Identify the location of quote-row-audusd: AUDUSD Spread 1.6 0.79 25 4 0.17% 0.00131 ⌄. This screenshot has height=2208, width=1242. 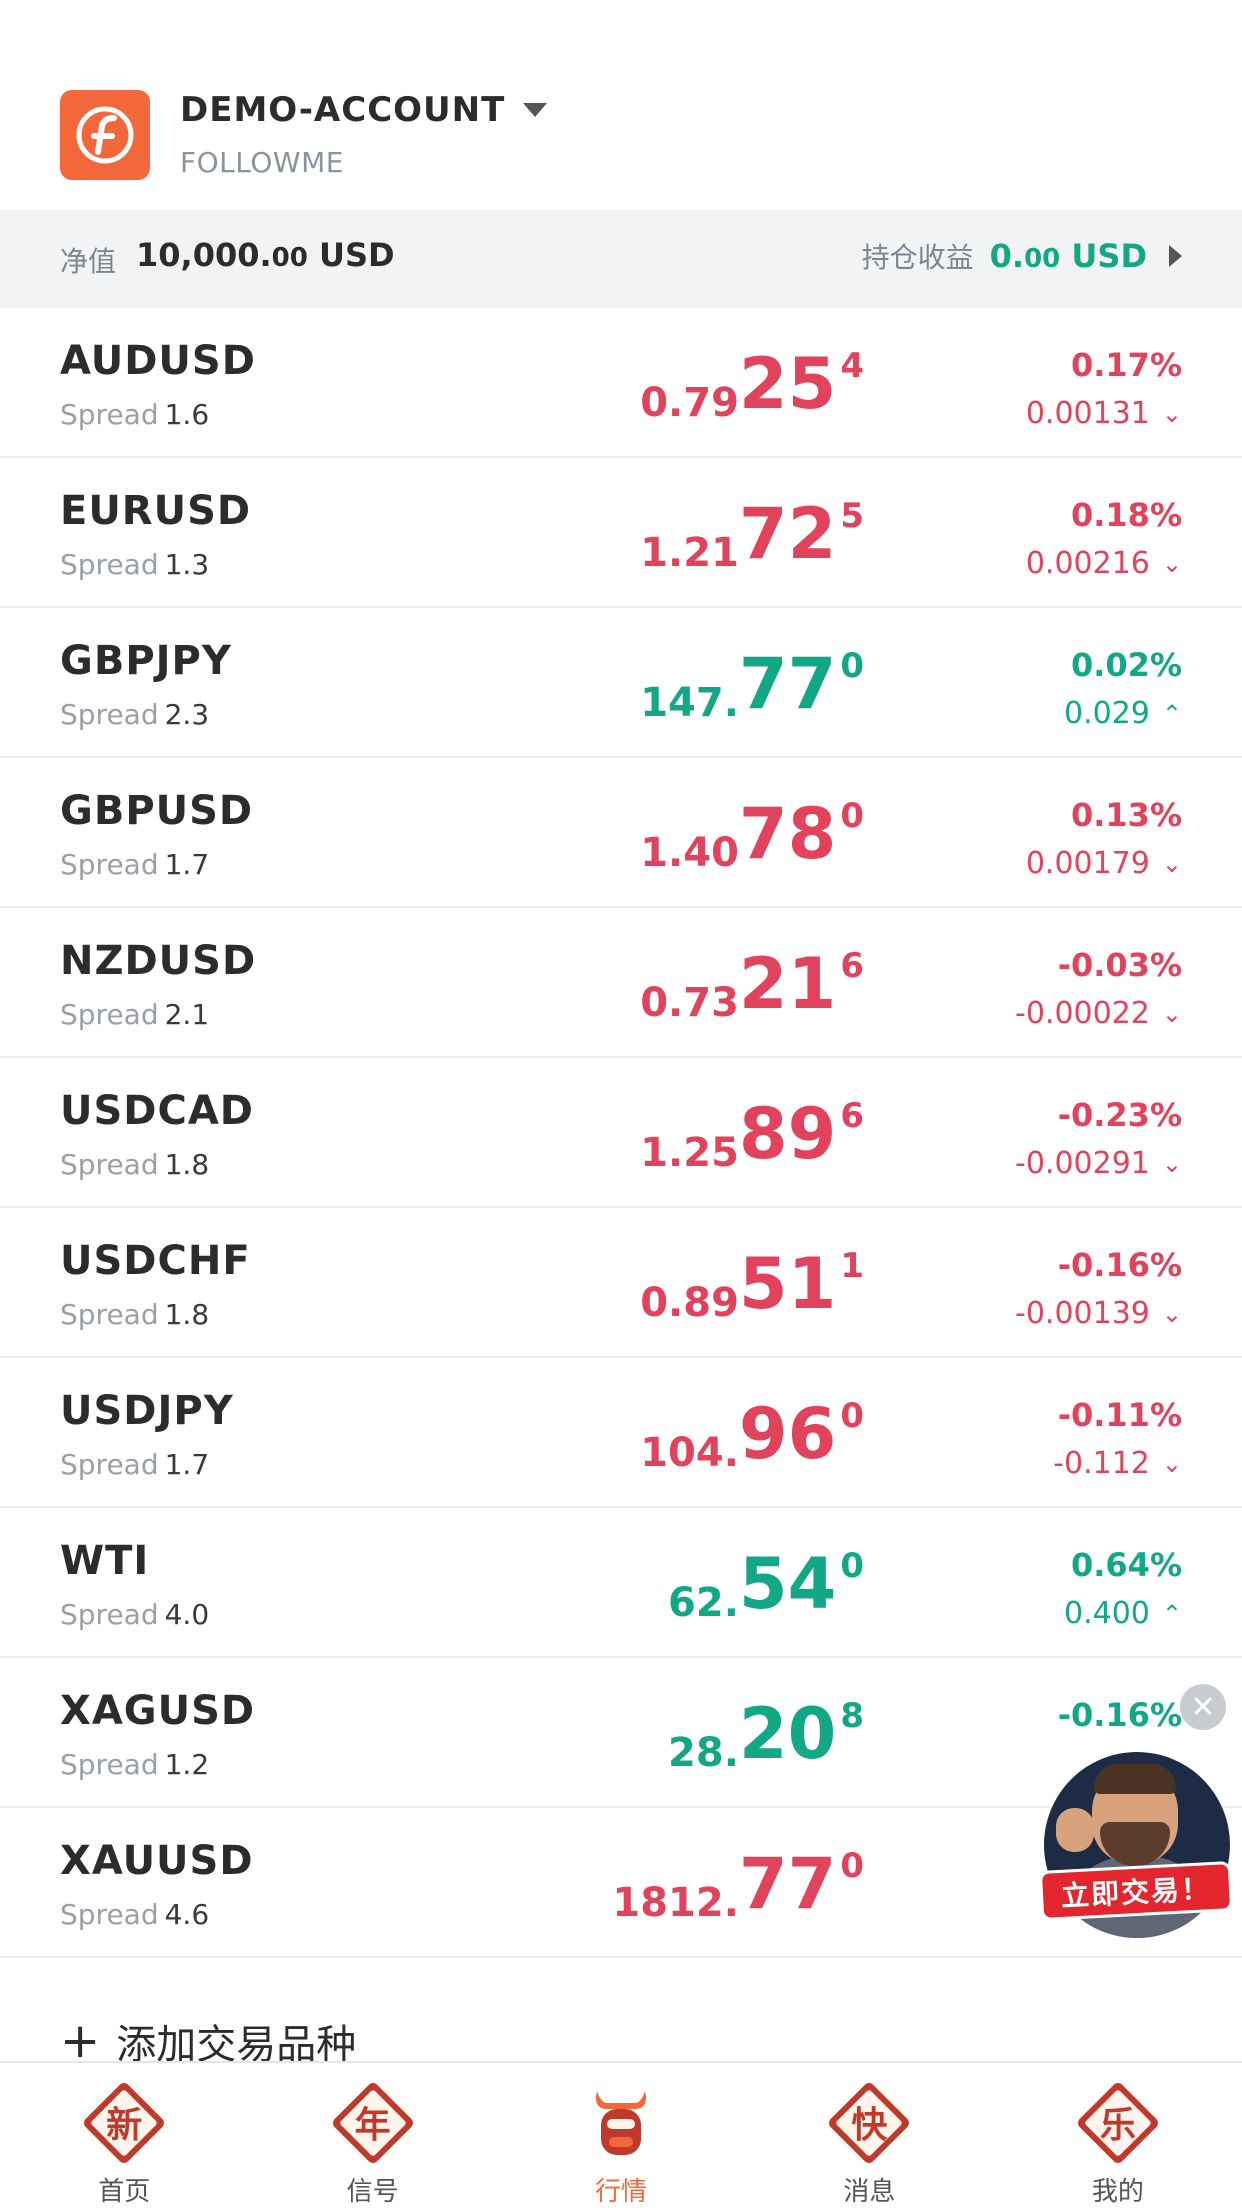
(621, 383).